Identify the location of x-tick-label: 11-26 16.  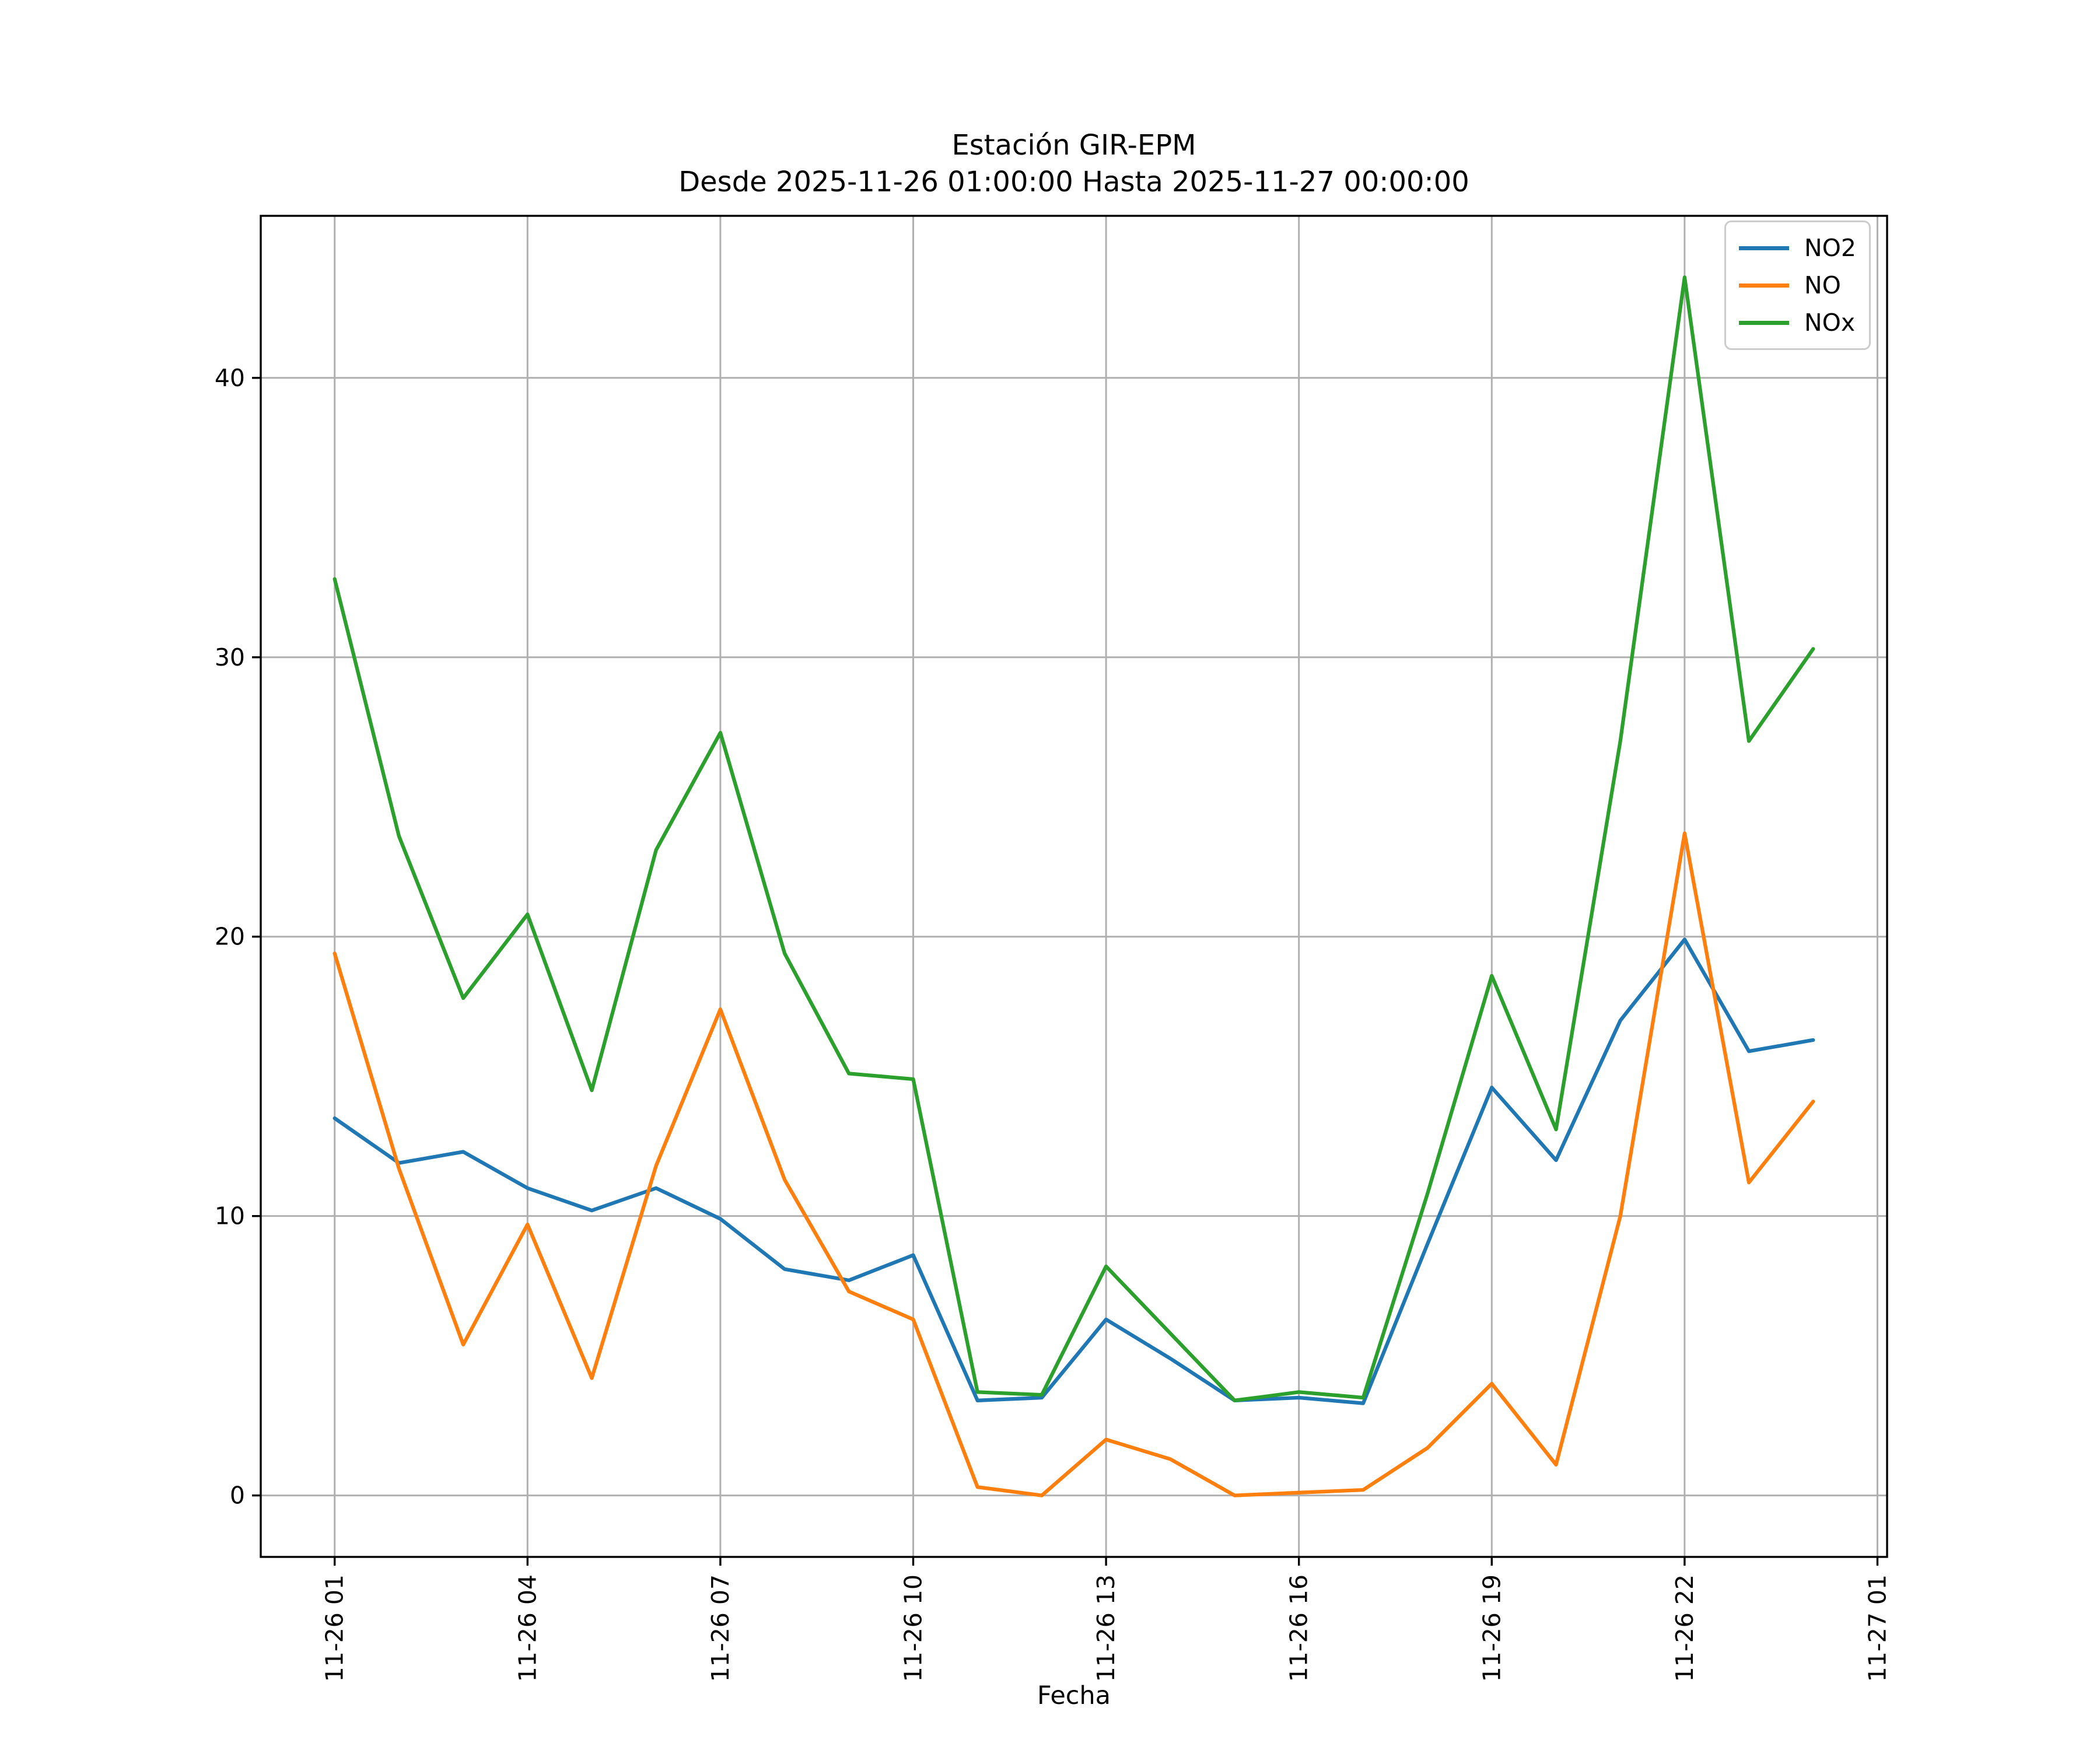
(1299, 1628).